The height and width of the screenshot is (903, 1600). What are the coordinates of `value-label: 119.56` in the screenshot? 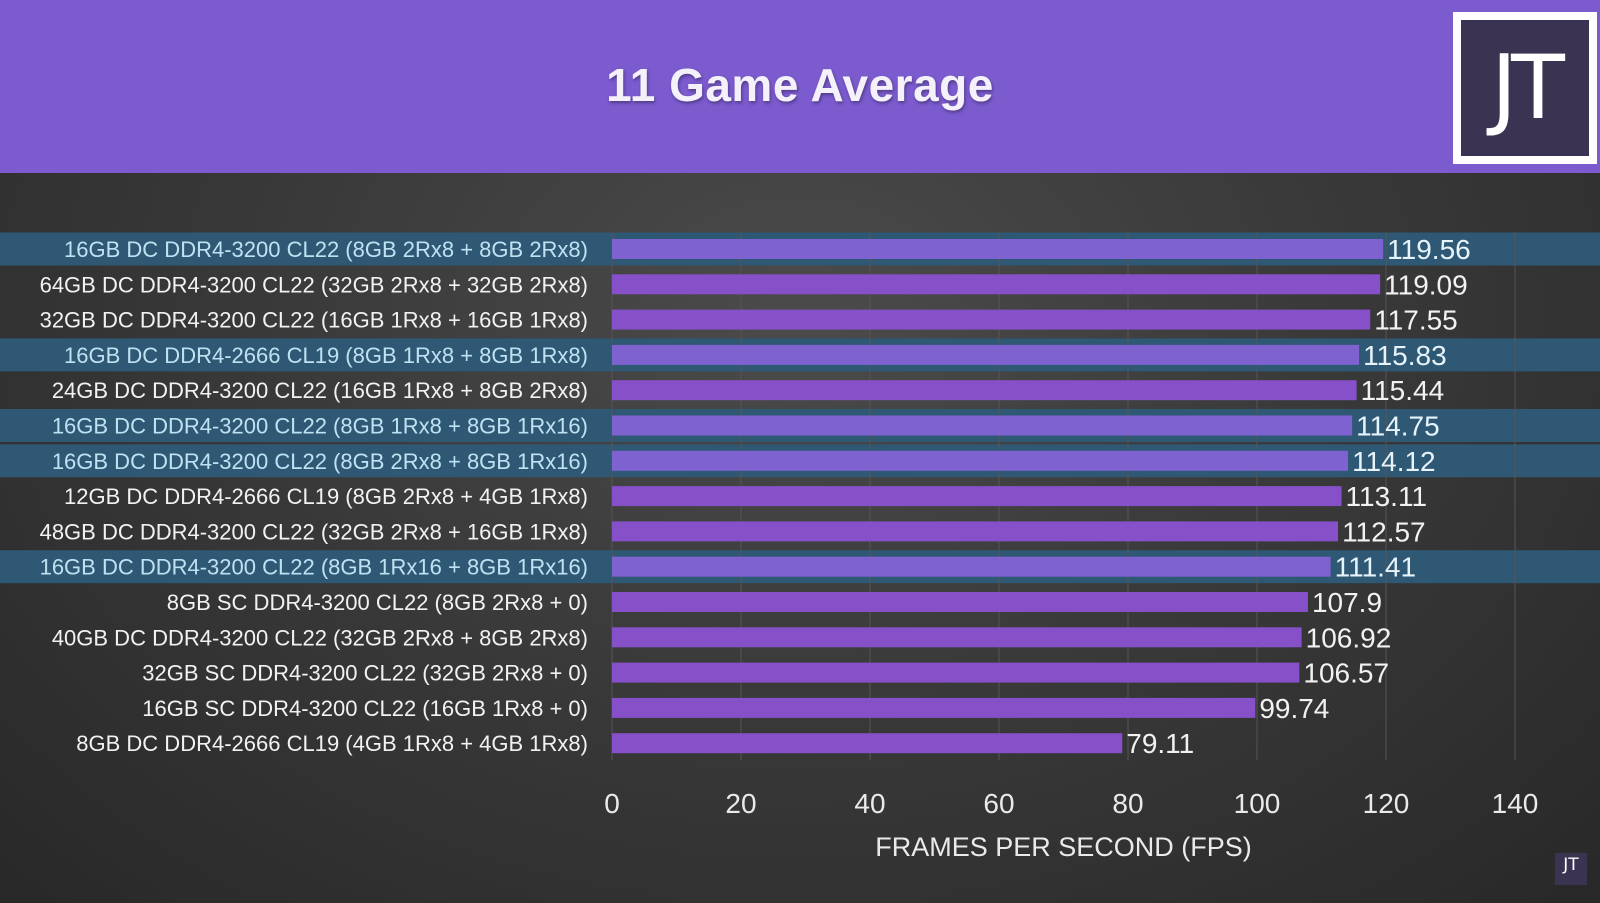 It's located at (1429, 249).